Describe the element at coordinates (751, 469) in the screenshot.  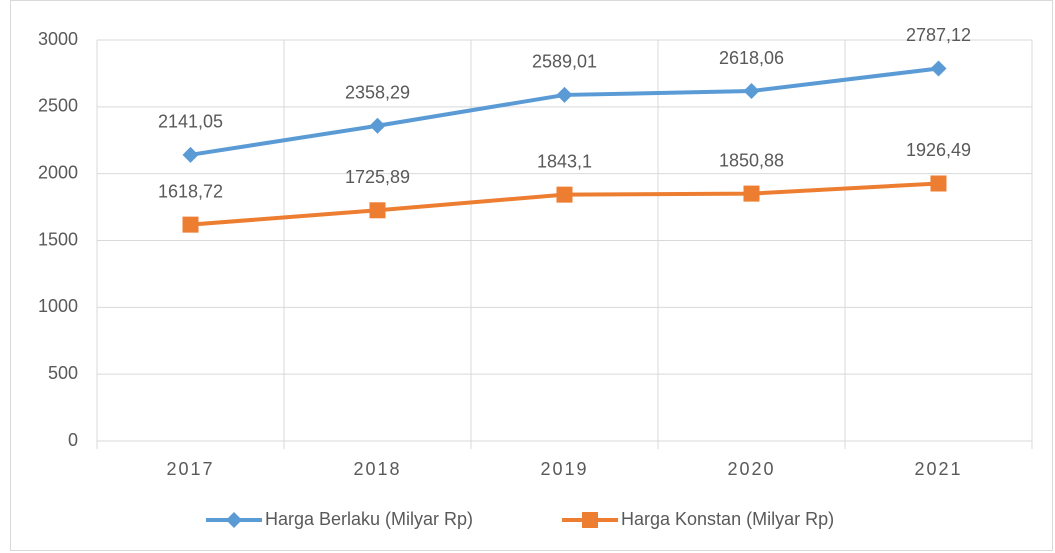
I see `x-tick-label: 2020` at that location.